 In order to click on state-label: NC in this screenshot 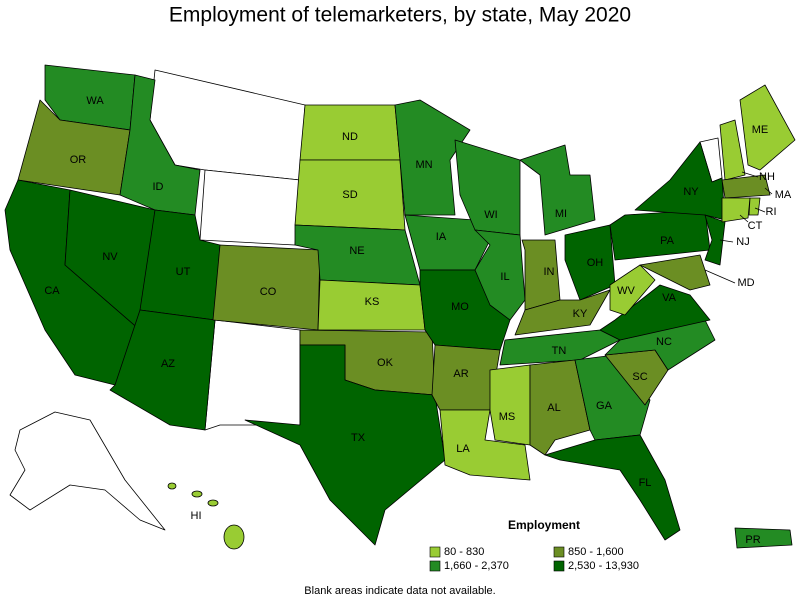, I will do `click(664, 342)`.